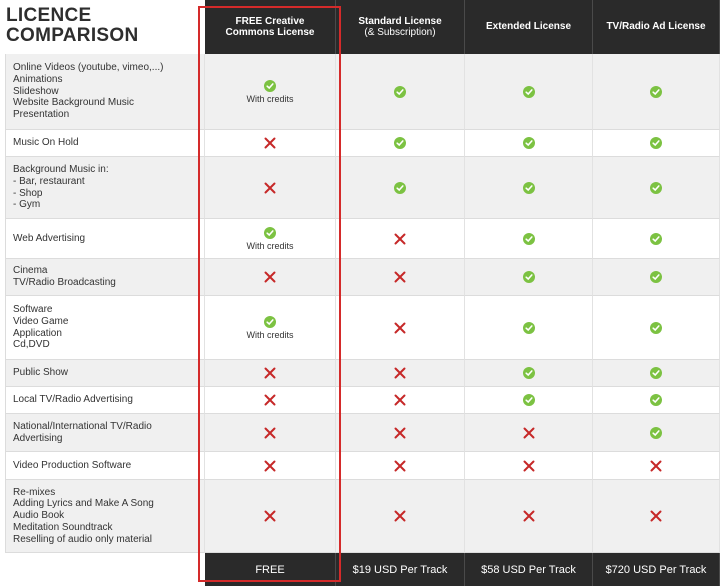  What do you see at coordinates (37, 333) in the screenshot?
I see `label-line: Application` at bounding box center [37, 333].